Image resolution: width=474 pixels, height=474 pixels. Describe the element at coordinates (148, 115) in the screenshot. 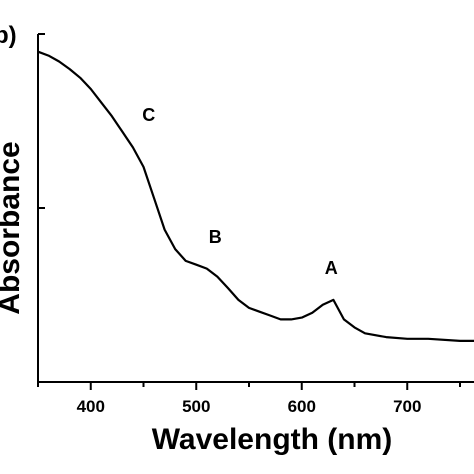

I see `peak-label-c: C` at that location.